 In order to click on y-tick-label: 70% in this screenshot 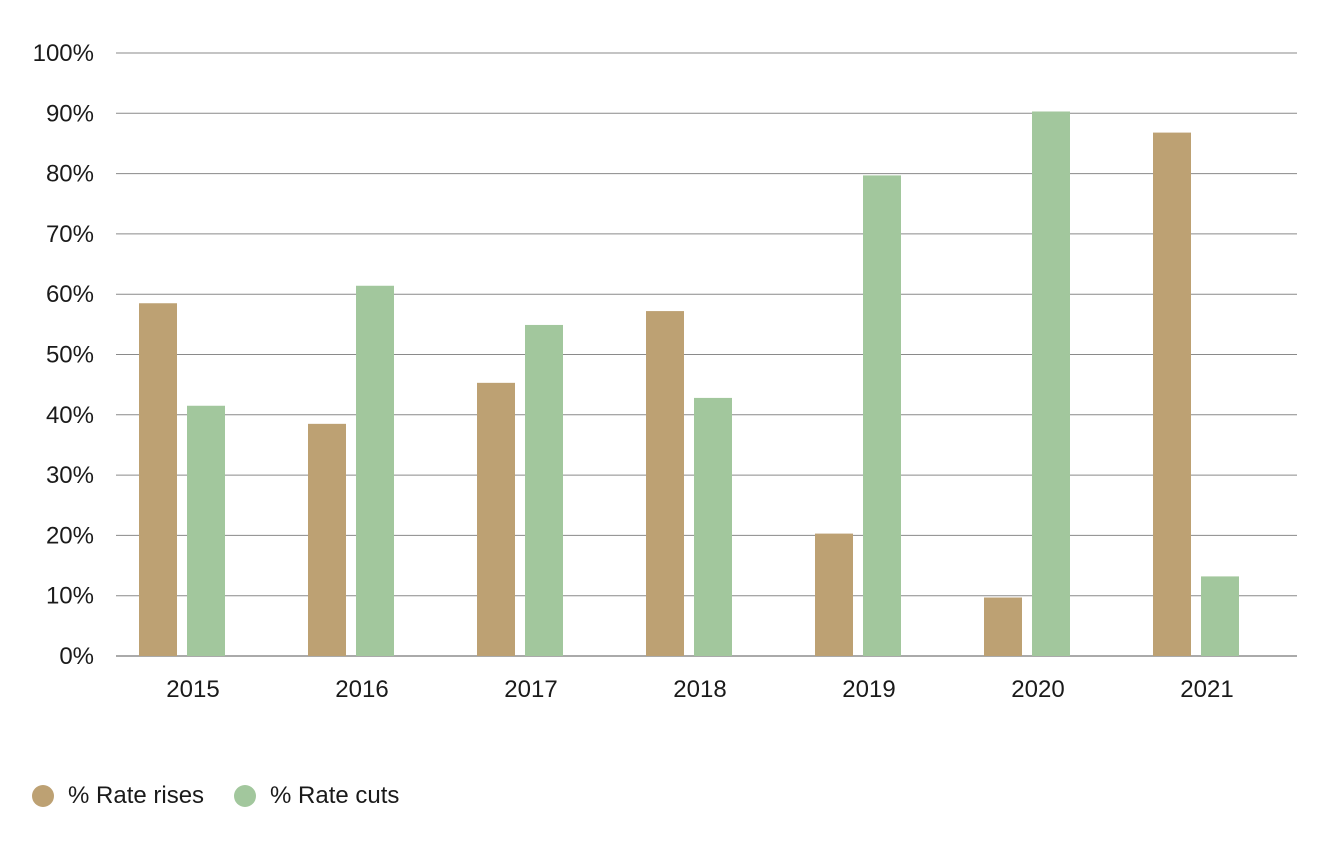, I will do `click(70, 234)`.